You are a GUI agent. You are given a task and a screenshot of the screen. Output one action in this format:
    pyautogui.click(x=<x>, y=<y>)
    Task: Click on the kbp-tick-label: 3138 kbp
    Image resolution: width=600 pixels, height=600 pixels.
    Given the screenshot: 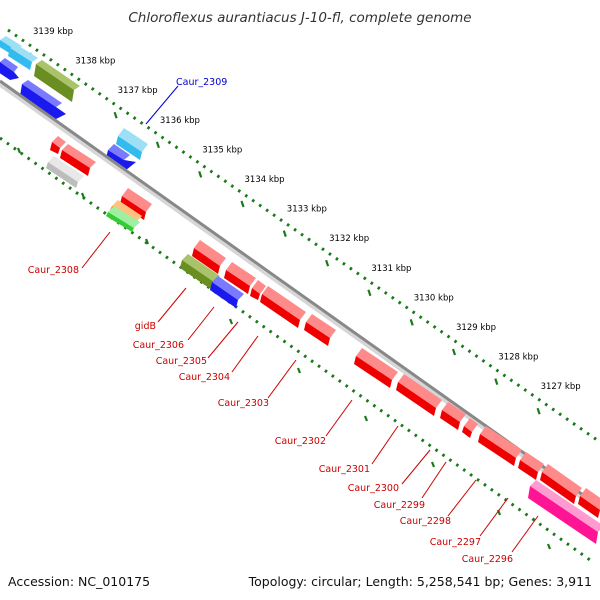 What is the action you would take?
    pyautogui.click(x=95, y=62)
    